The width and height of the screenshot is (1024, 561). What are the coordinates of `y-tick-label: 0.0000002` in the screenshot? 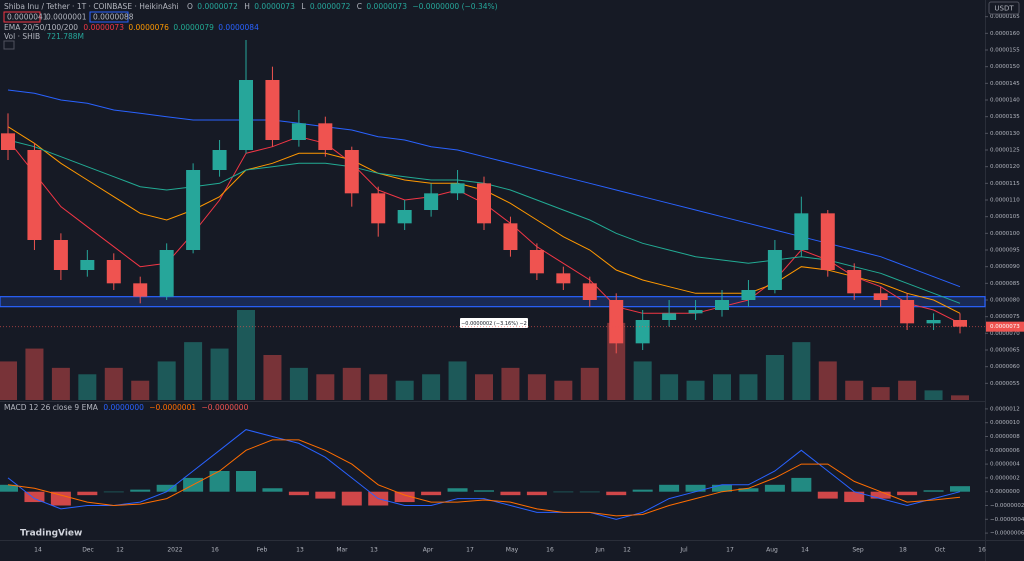 It's located at (1005, 478).